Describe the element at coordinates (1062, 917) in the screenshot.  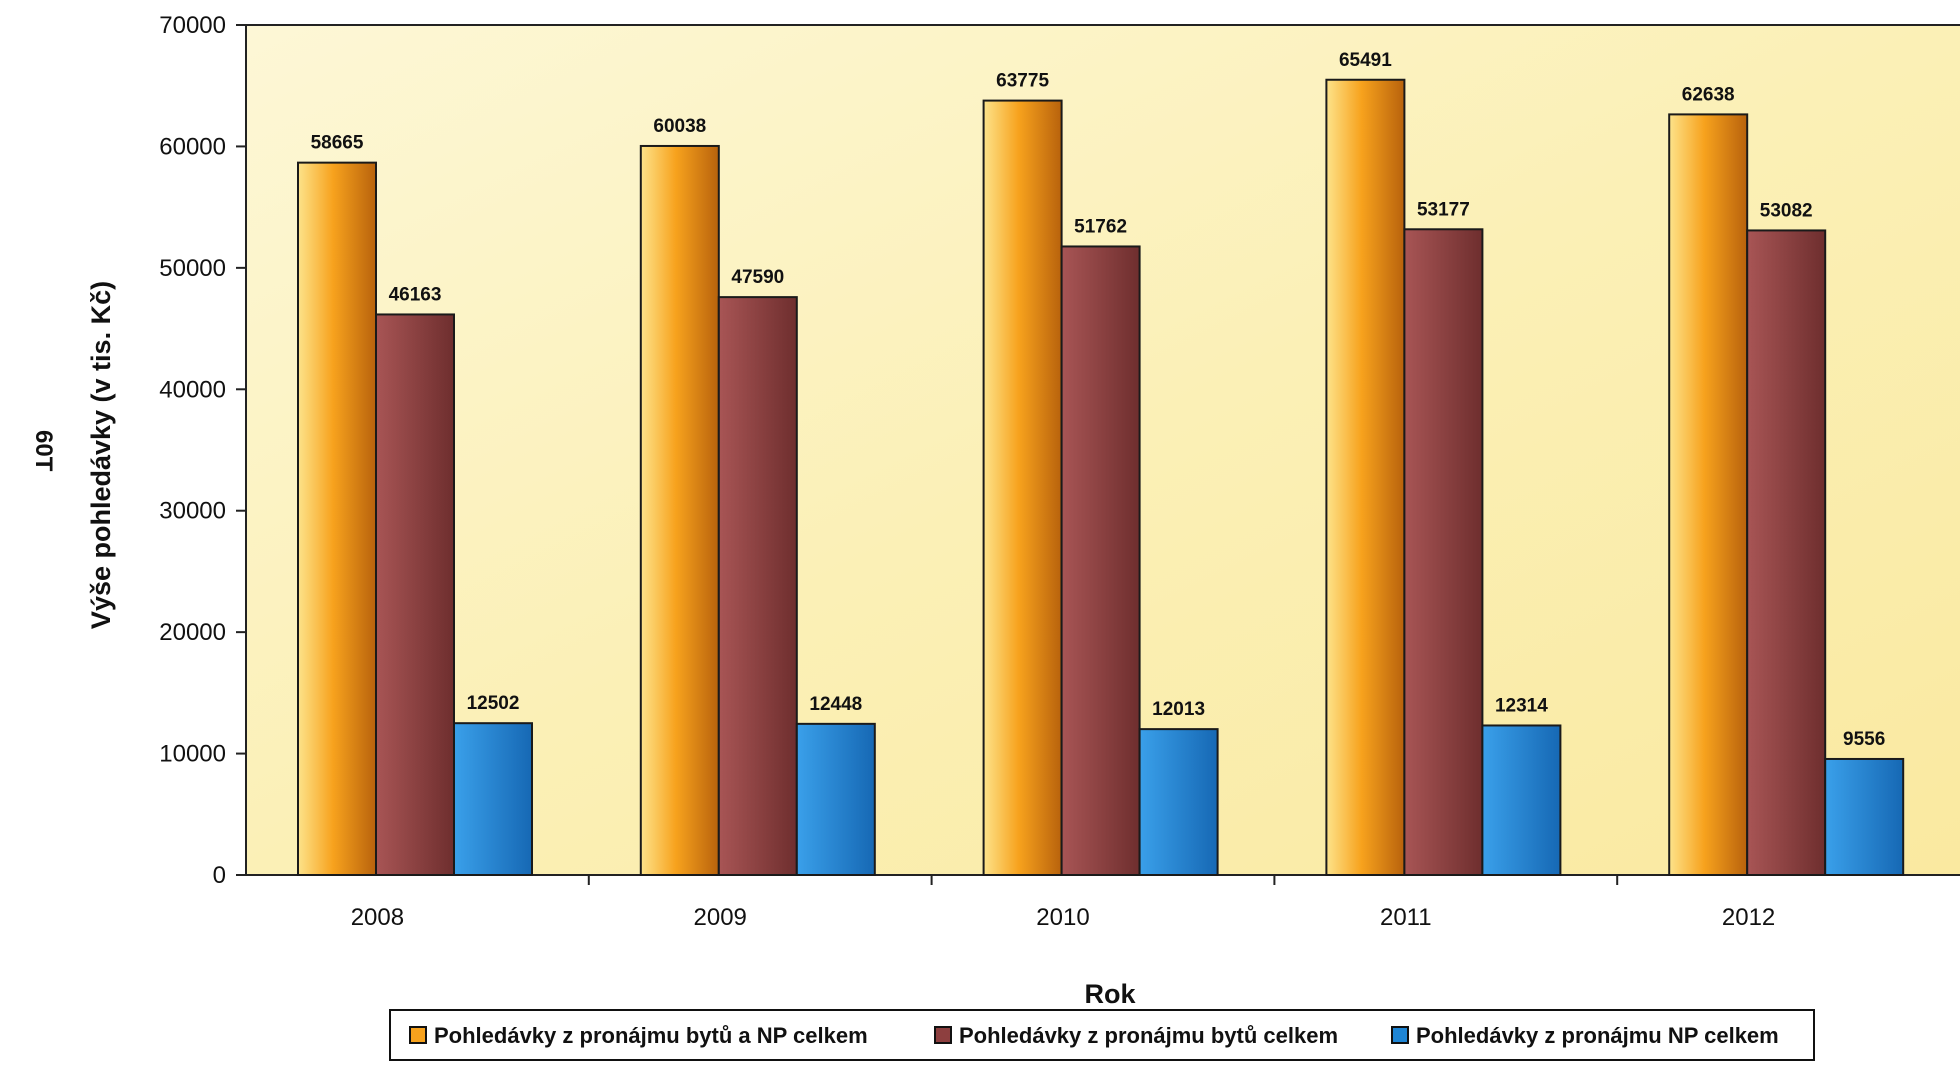
I see `x-tick-label: 2010` at that location.